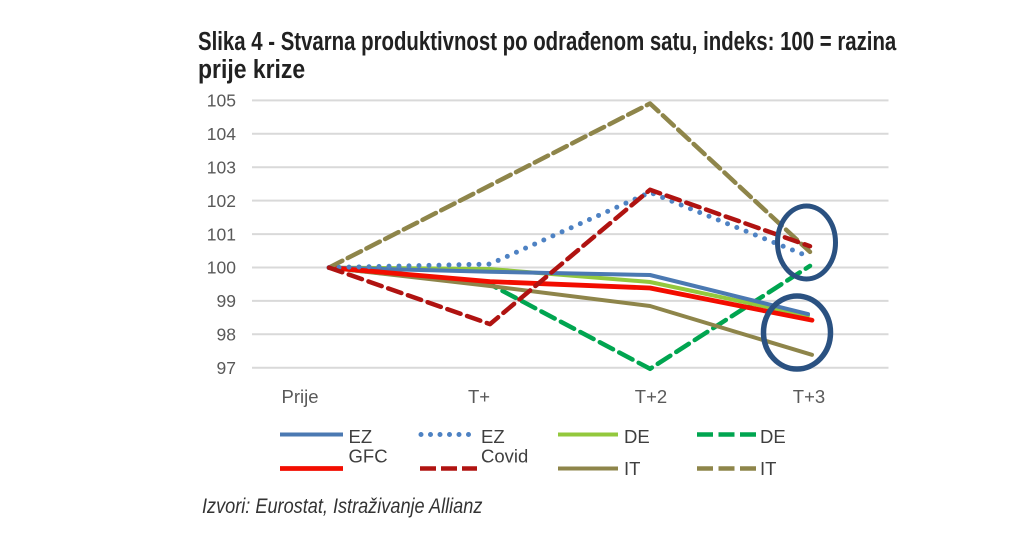  Describe the element at coordinates (226, 335) in the screenshot. I see `svg-text: 98` at that location.